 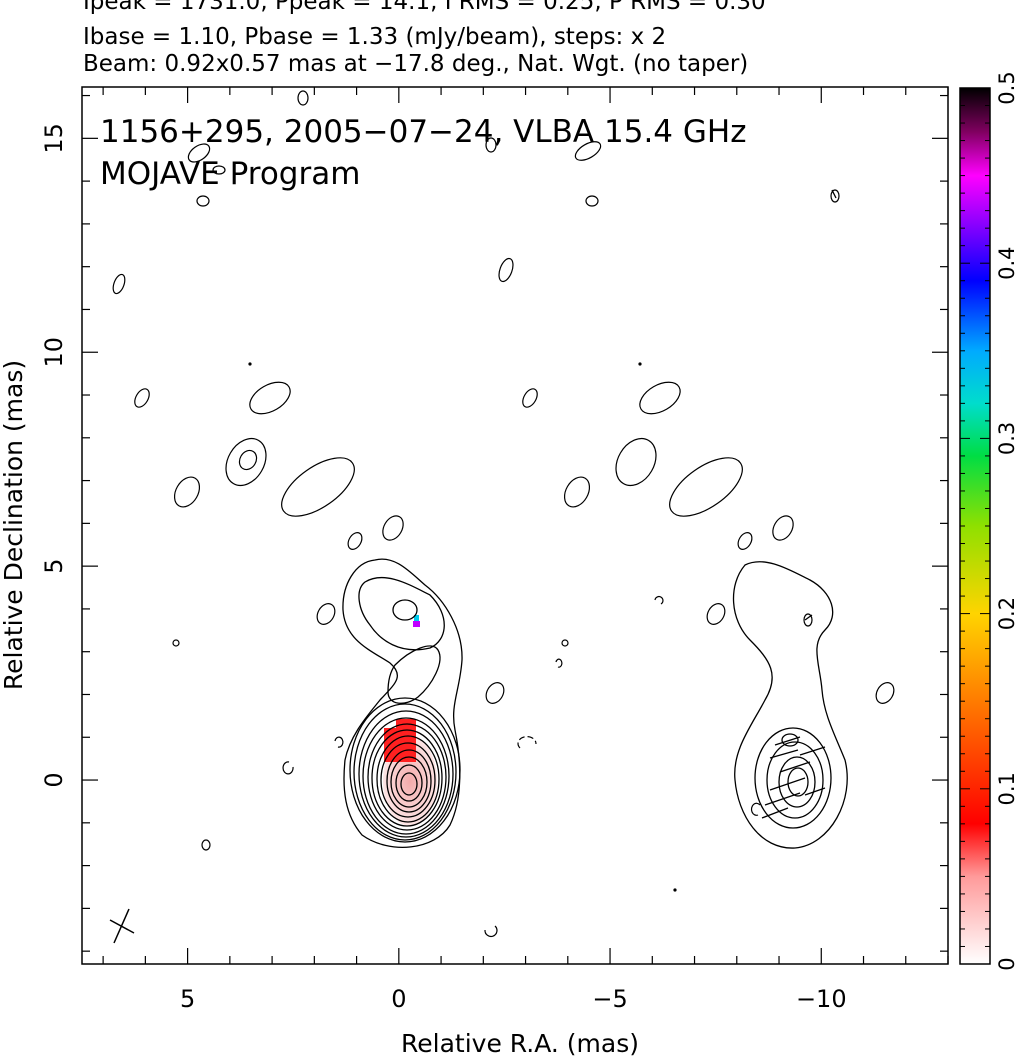 I want to click on colorbar-tick-label: 0.4, so click(x=1007, y=262).